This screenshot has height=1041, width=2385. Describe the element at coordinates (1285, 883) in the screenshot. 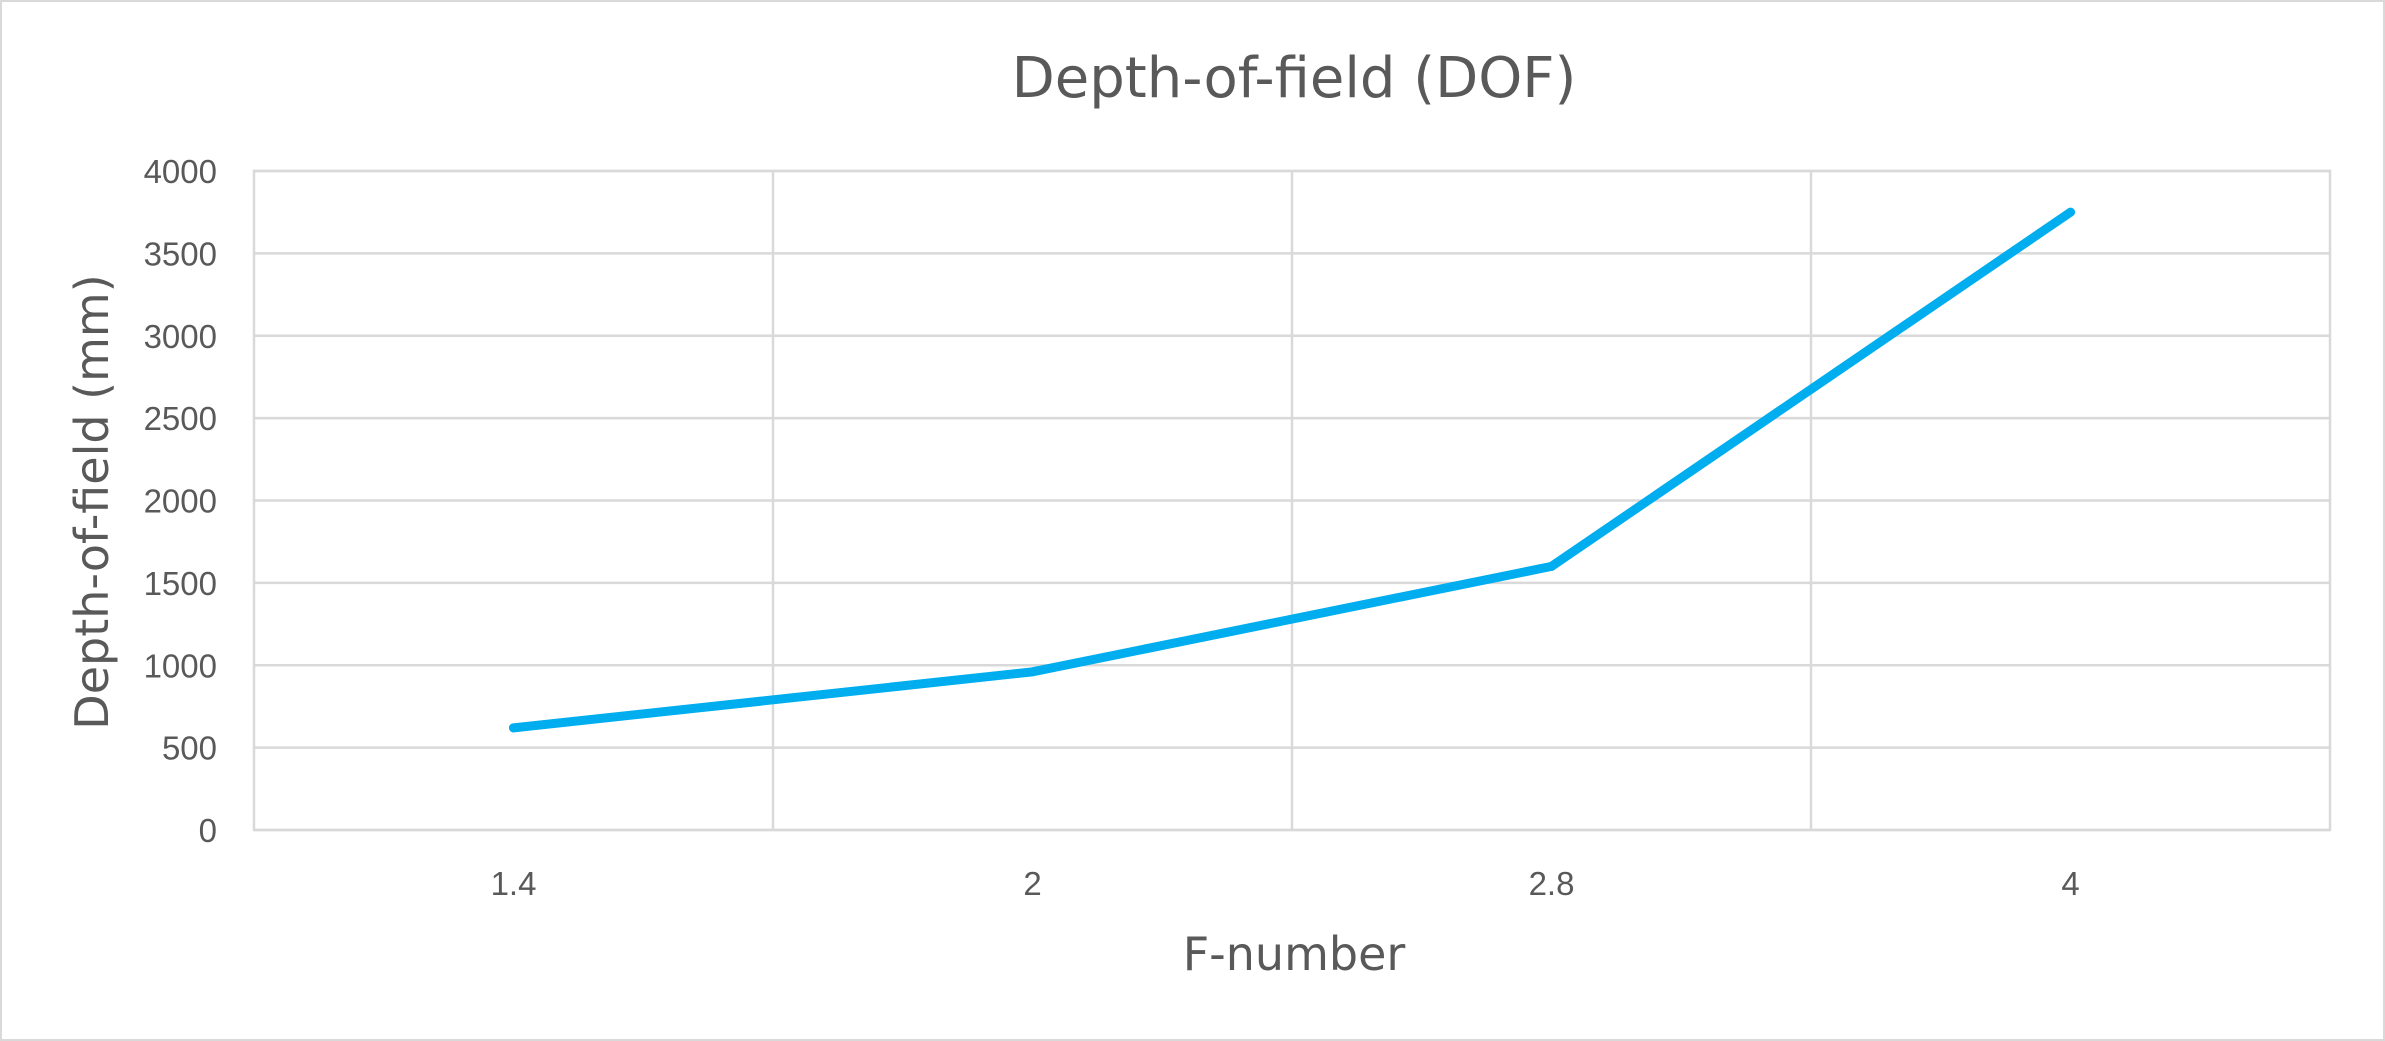

I see `x-axis-ticks: 1.4 2 2.8 4` at that location.